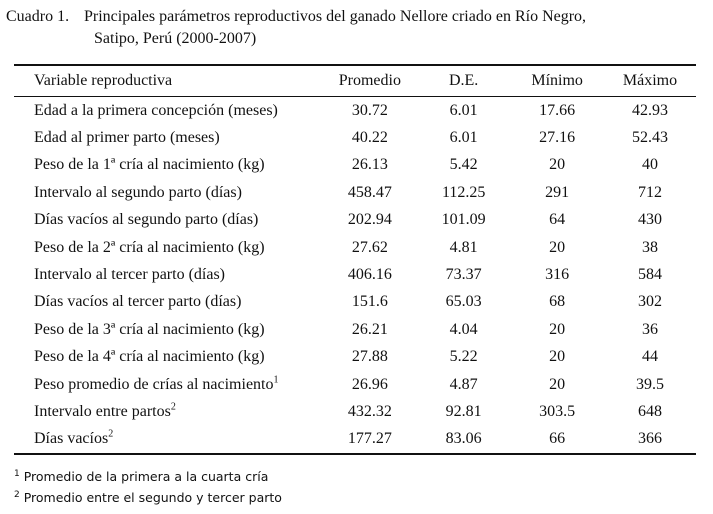 Image resolution: width=713 pixels, height=514 pixels. I want to click on cell-promedio-text: 40.22, so click(369, 138).